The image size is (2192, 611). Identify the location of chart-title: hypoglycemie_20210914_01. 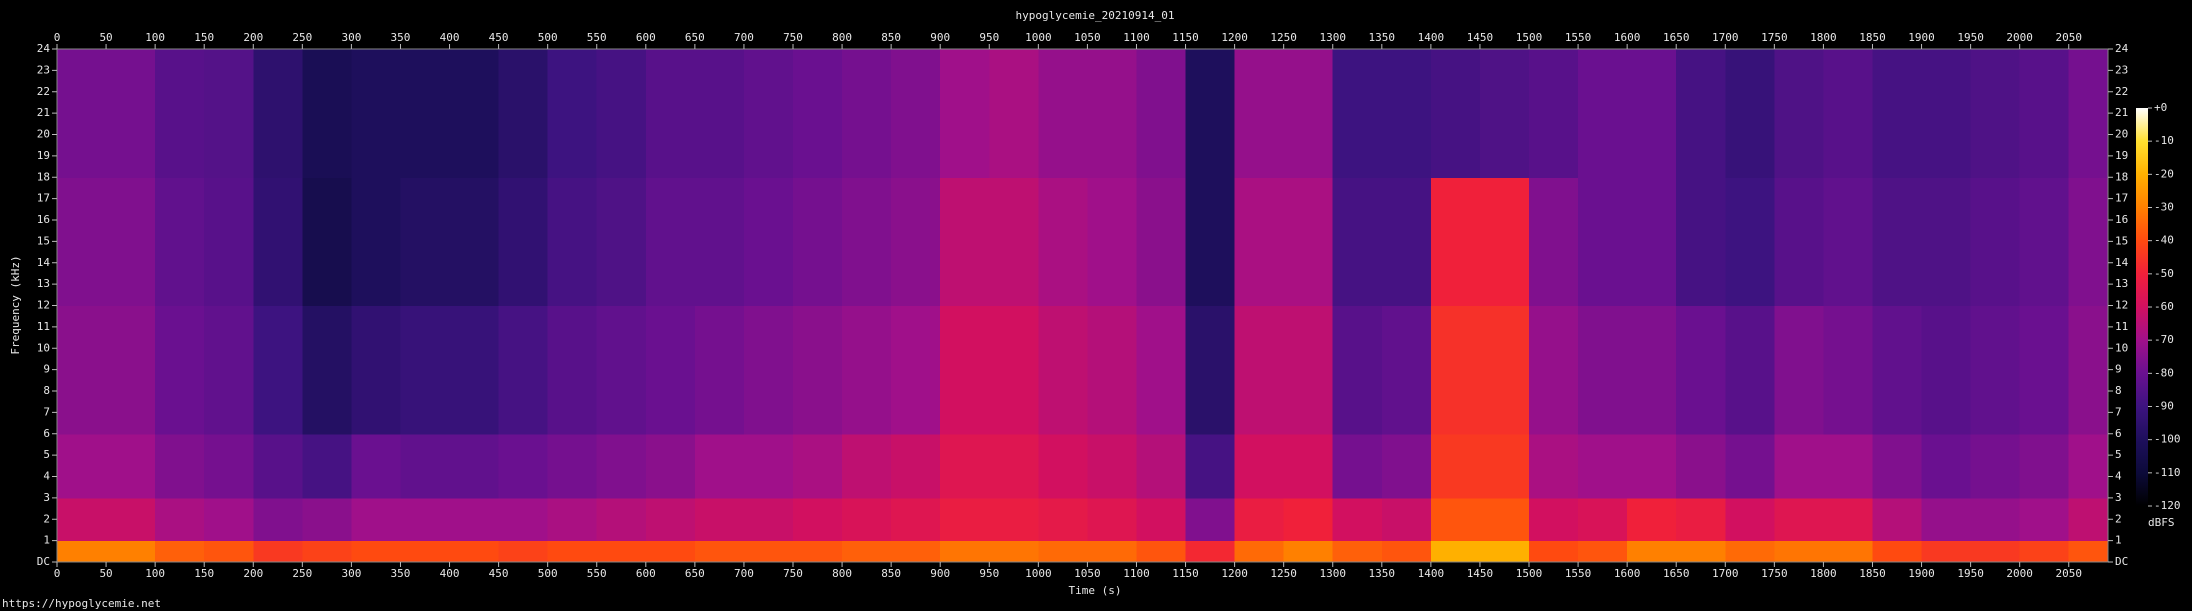
(1095, 15).